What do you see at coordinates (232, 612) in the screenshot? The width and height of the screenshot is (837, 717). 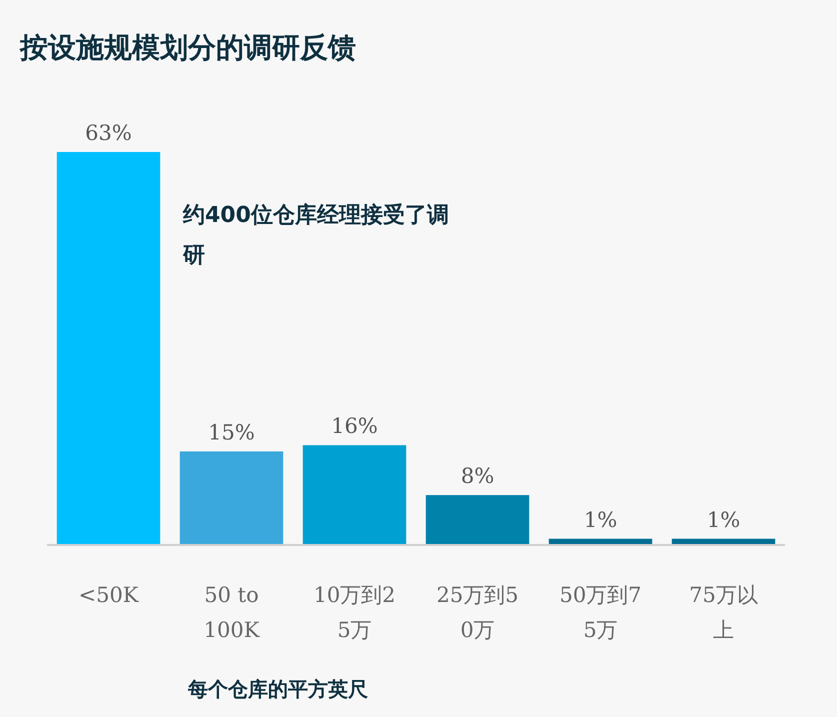 I see `x-tick-label: 50 to 100K` at bounding box center [232, 612].